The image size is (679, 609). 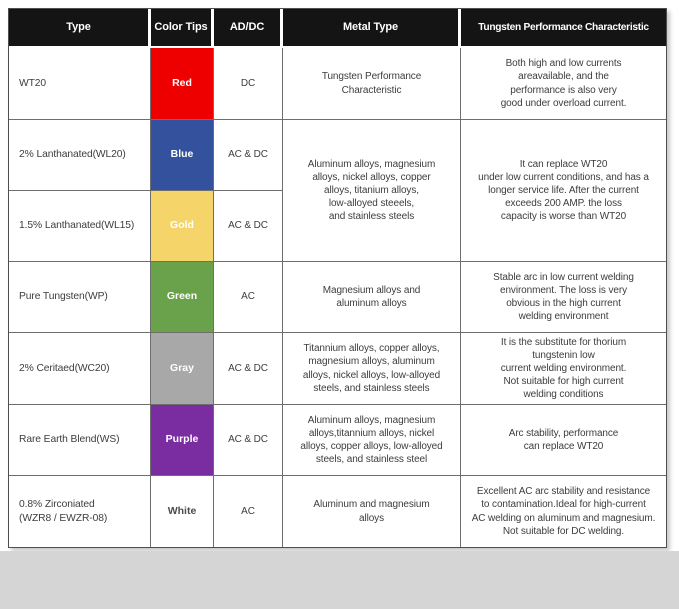 I want to click on color-tip-label: White, so click(x=182, y=510).